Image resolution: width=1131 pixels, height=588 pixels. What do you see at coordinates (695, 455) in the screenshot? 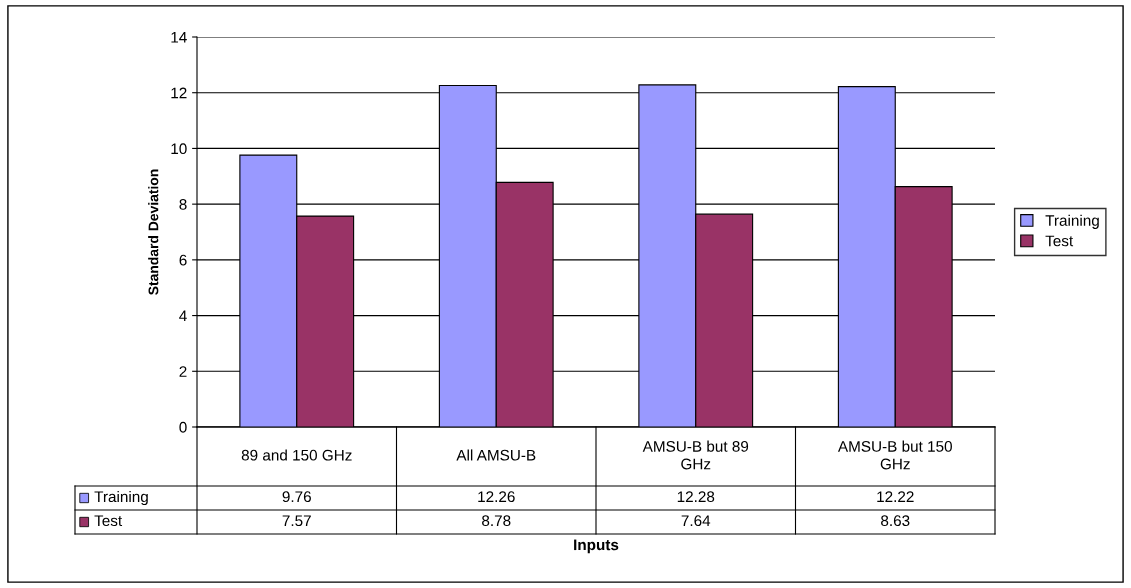
I see `x-tick-label: AMSU-B but 89 GHz` at bounding box center [695, 455].